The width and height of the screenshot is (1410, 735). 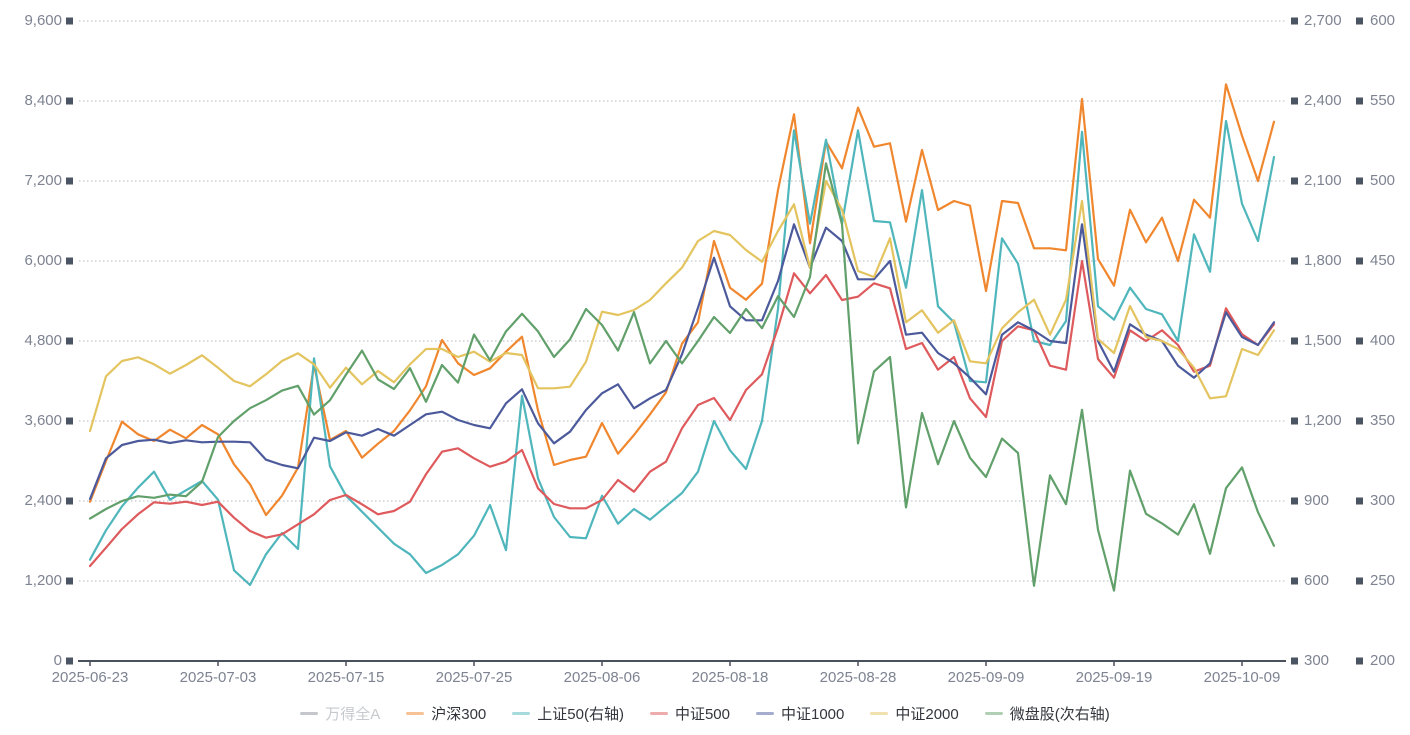 I want to click on y-axis-left-label: 1,200, so click(x=43, y=580).